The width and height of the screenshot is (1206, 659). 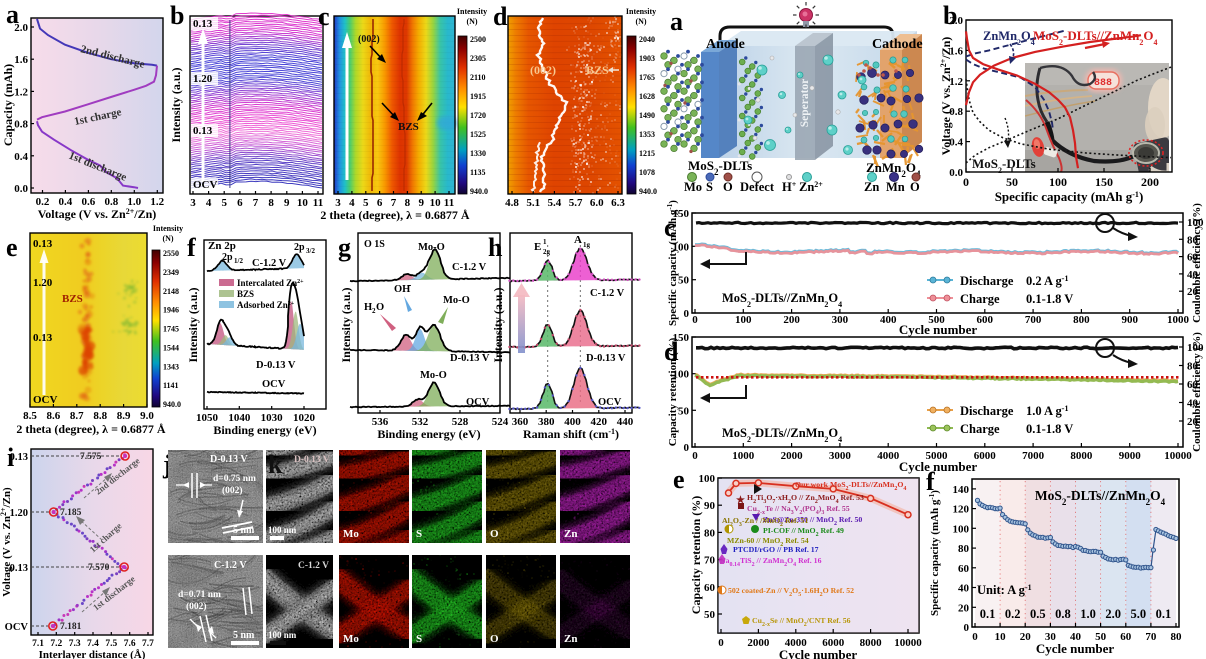 What do you see at coordinates (1139, 614) in the screenshot?
I see `svg-text: 5.0` at bounding box center [1139, 614].